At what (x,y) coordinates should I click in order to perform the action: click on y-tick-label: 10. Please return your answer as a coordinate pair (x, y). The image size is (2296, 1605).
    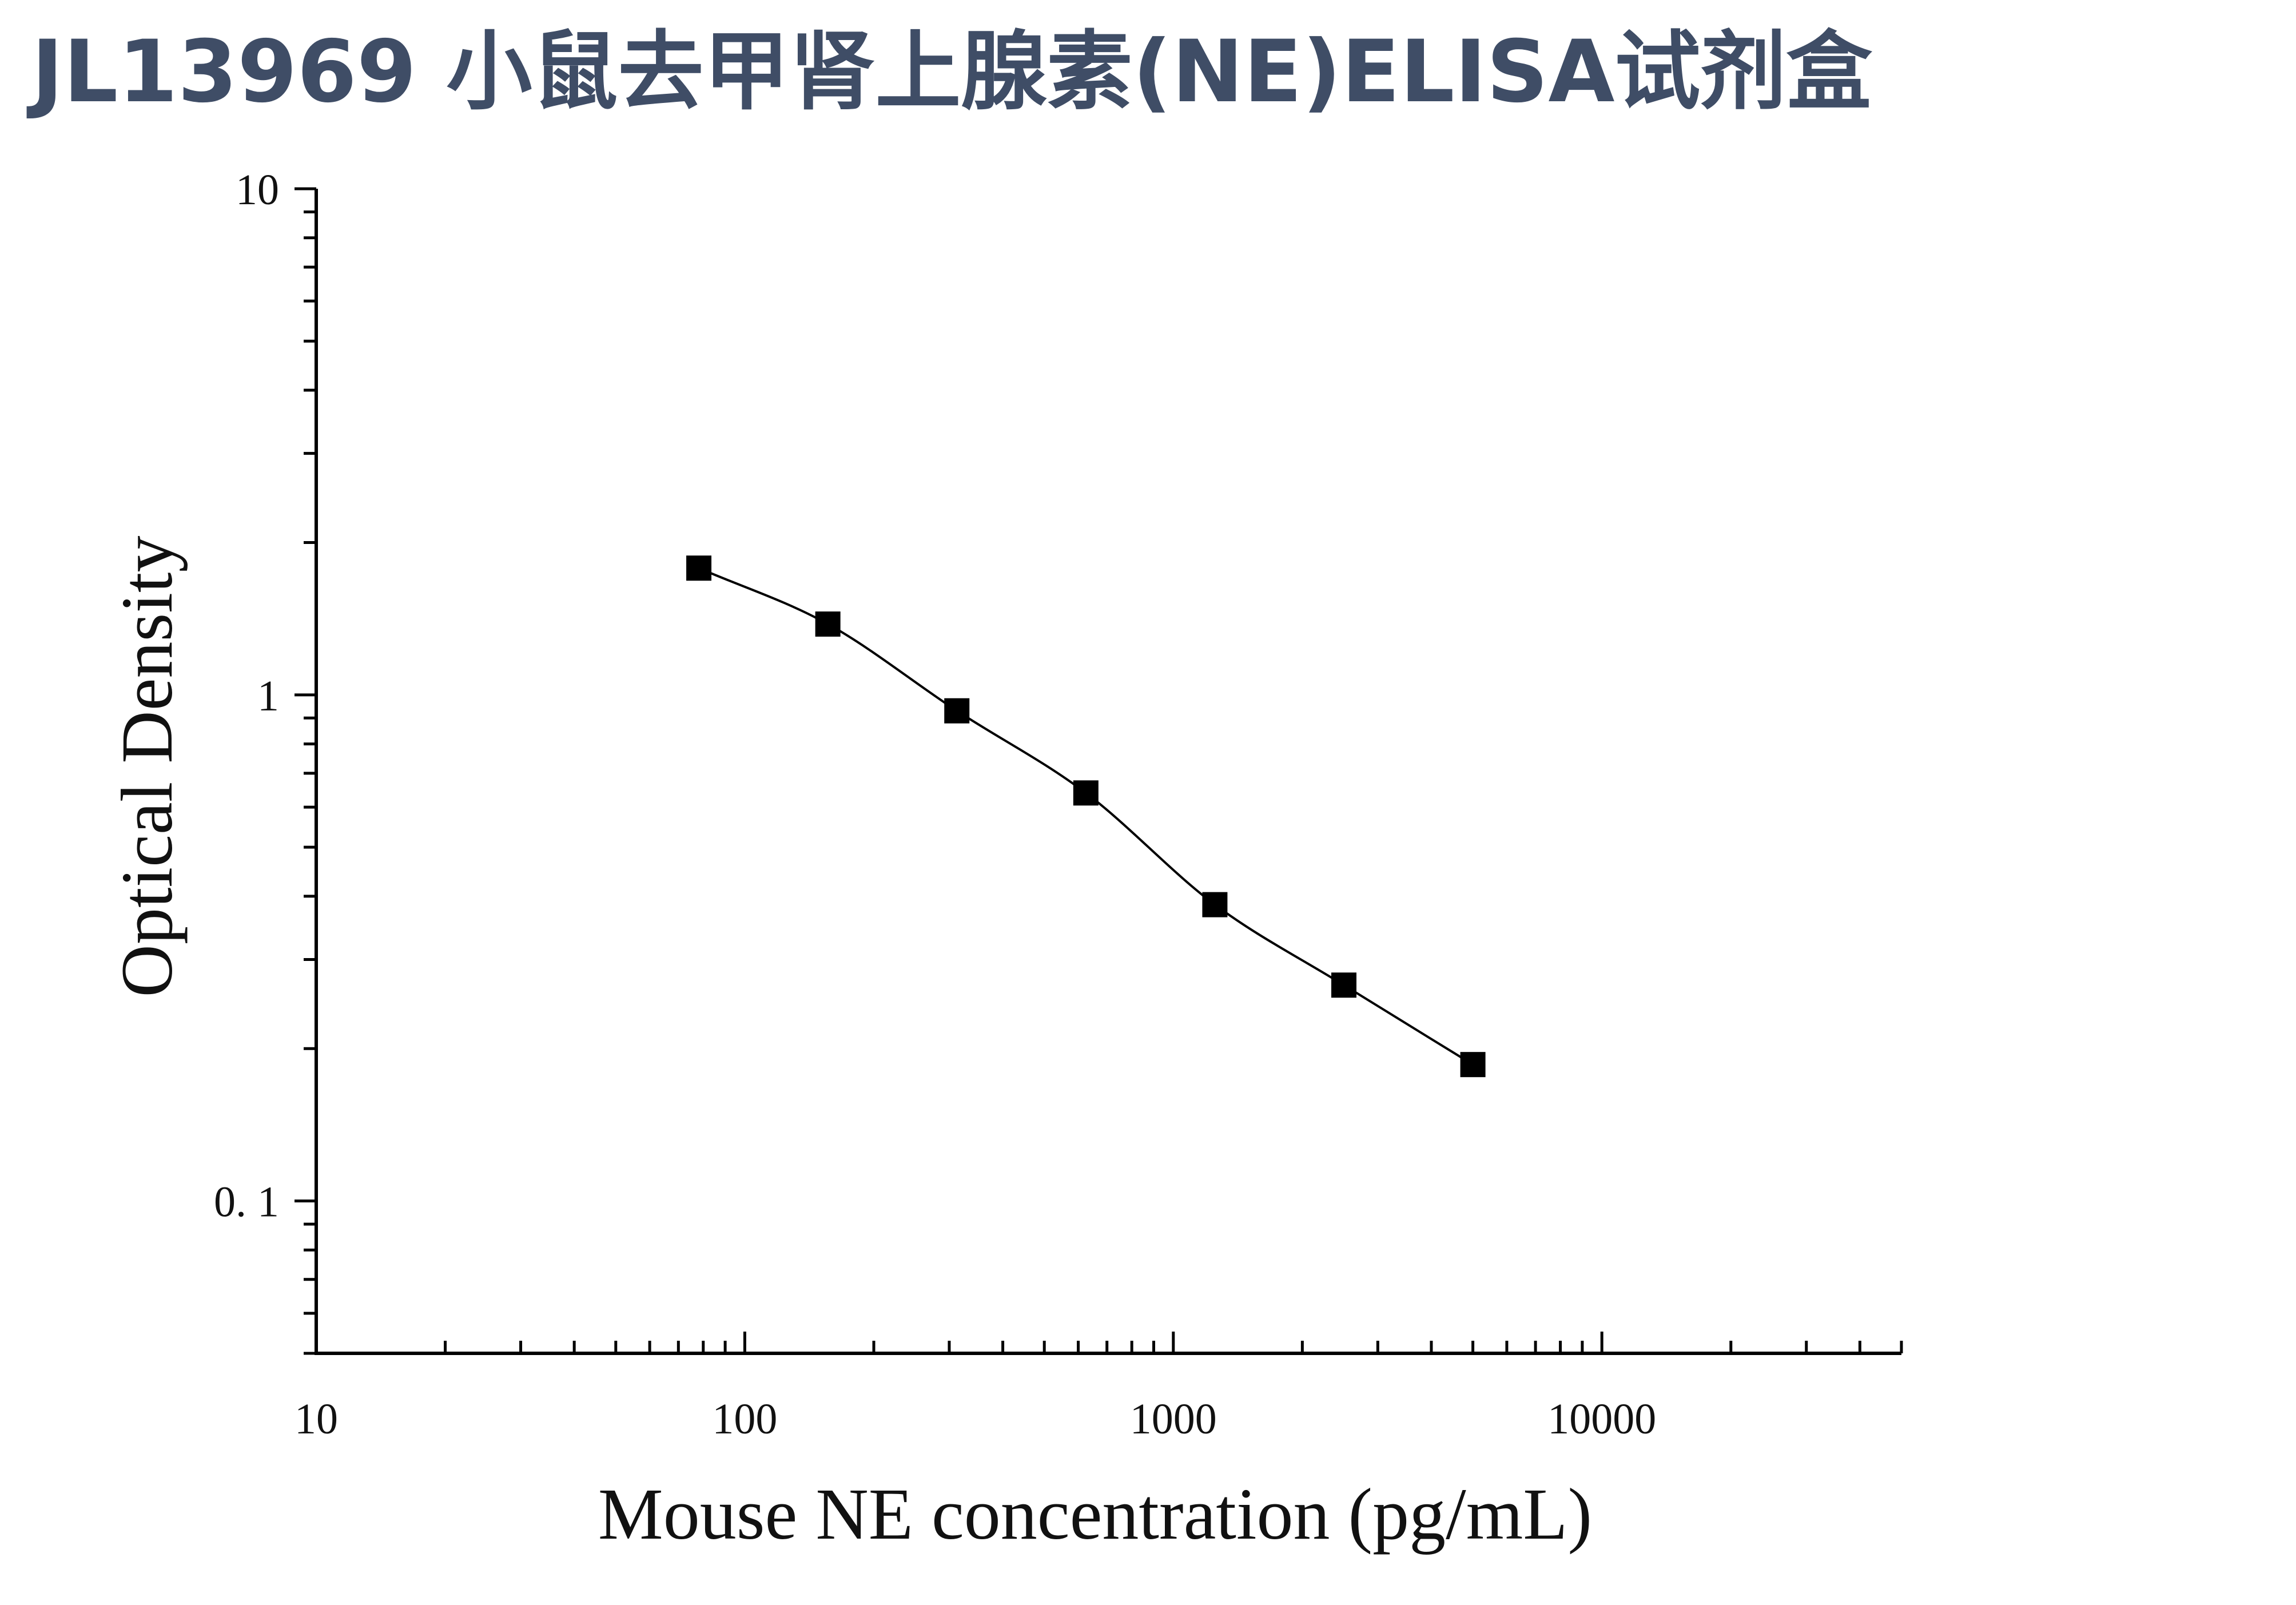
    Looking at the image, I should click on (257, 190).